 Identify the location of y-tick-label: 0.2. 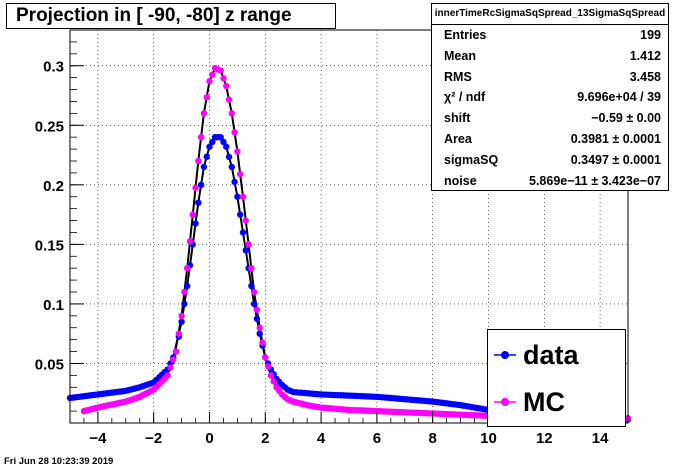
(53, 186).